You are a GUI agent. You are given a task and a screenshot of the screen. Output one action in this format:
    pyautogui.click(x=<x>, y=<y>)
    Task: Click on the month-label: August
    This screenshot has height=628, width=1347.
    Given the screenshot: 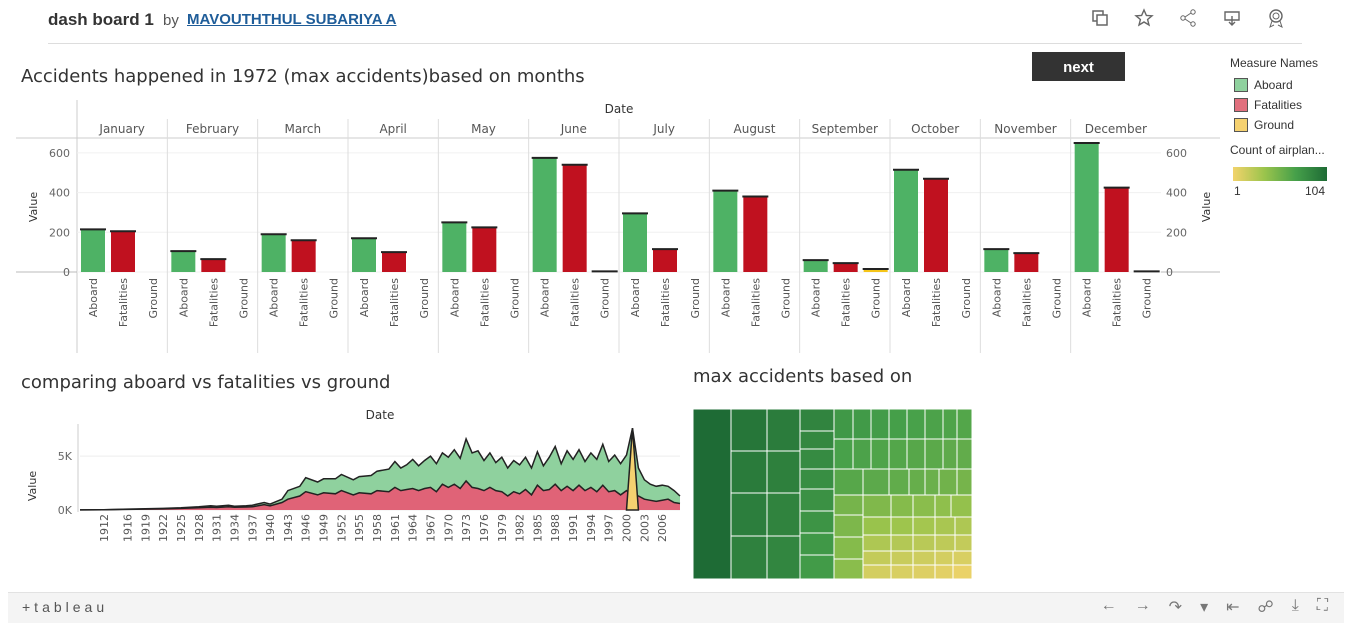 What is the action you would take?
    pyautogui.click(x=755, y=129)
    